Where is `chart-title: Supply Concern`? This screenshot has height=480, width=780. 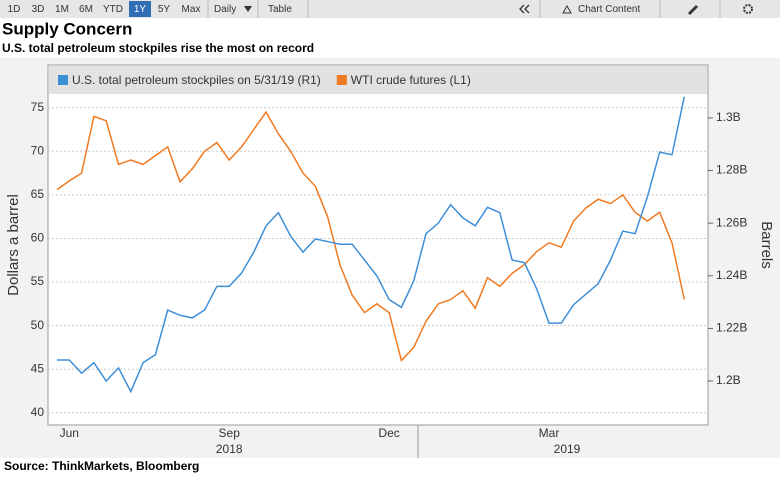
chart-title: Supply Concern is located at coordinates (67, 28).